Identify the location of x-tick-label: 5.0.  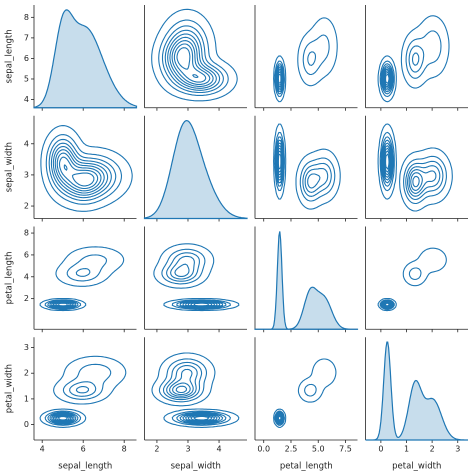
(318, 449).